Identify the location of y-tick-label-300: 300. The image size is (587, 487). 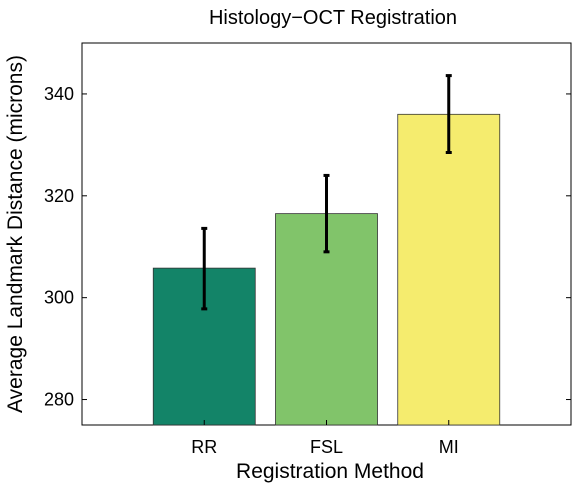
(59, 298).